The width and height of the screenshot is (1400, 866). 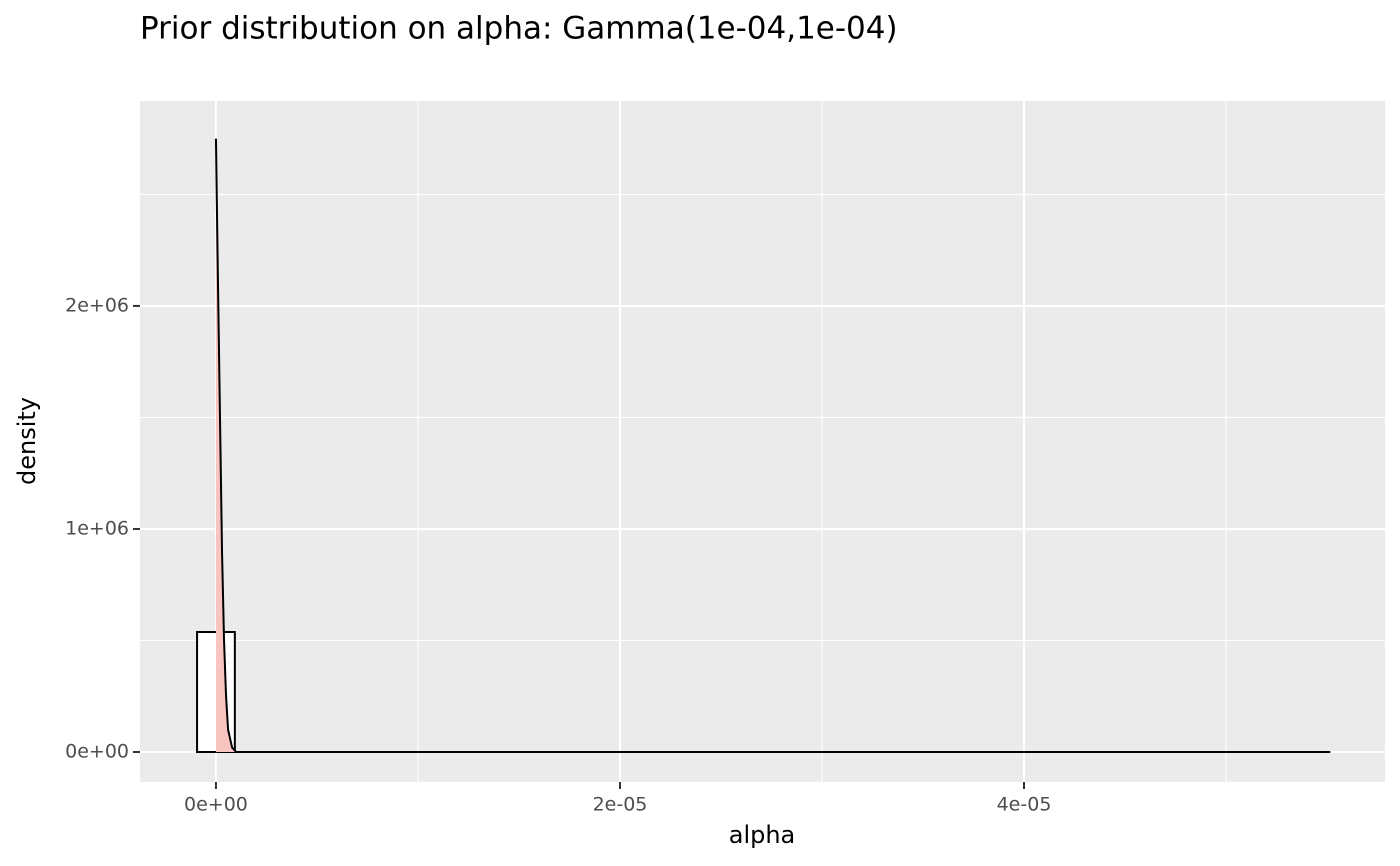 I want to click on x-tick-label: 4e-05, so click(x=1024, y=805).